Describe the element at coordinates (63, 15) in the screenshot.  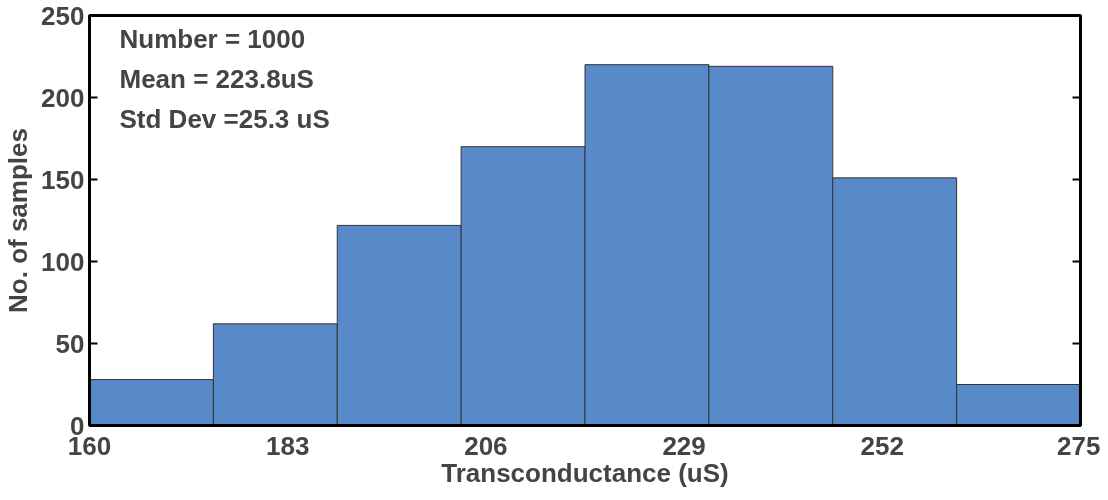
I see `y-tick-label: 250` at that location.